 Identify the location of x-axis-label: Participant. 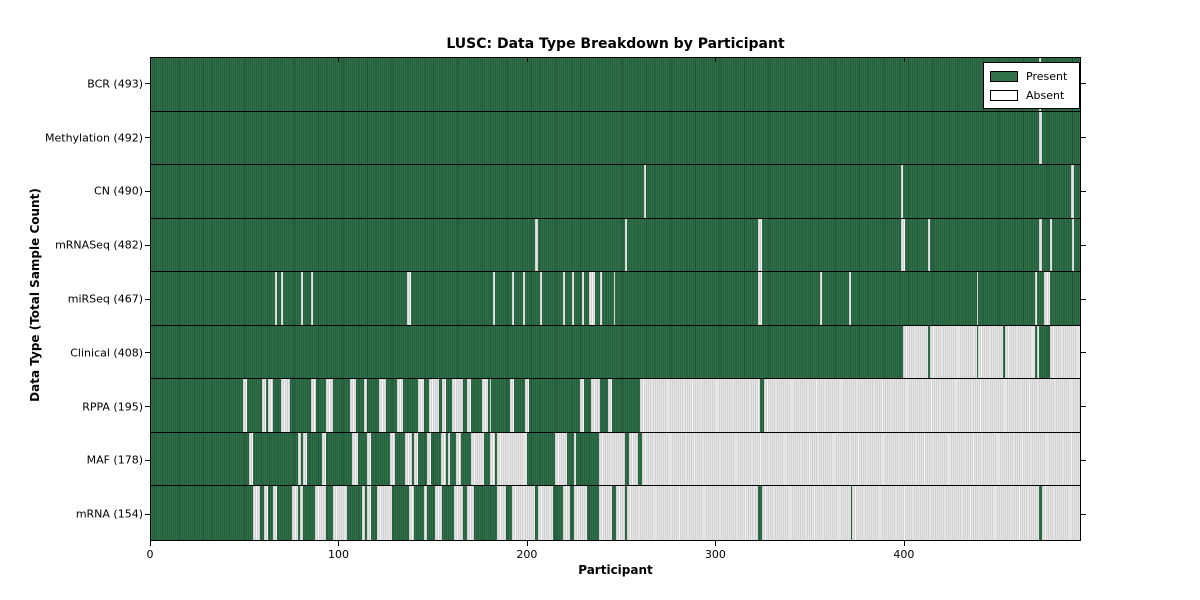
(615, 570).